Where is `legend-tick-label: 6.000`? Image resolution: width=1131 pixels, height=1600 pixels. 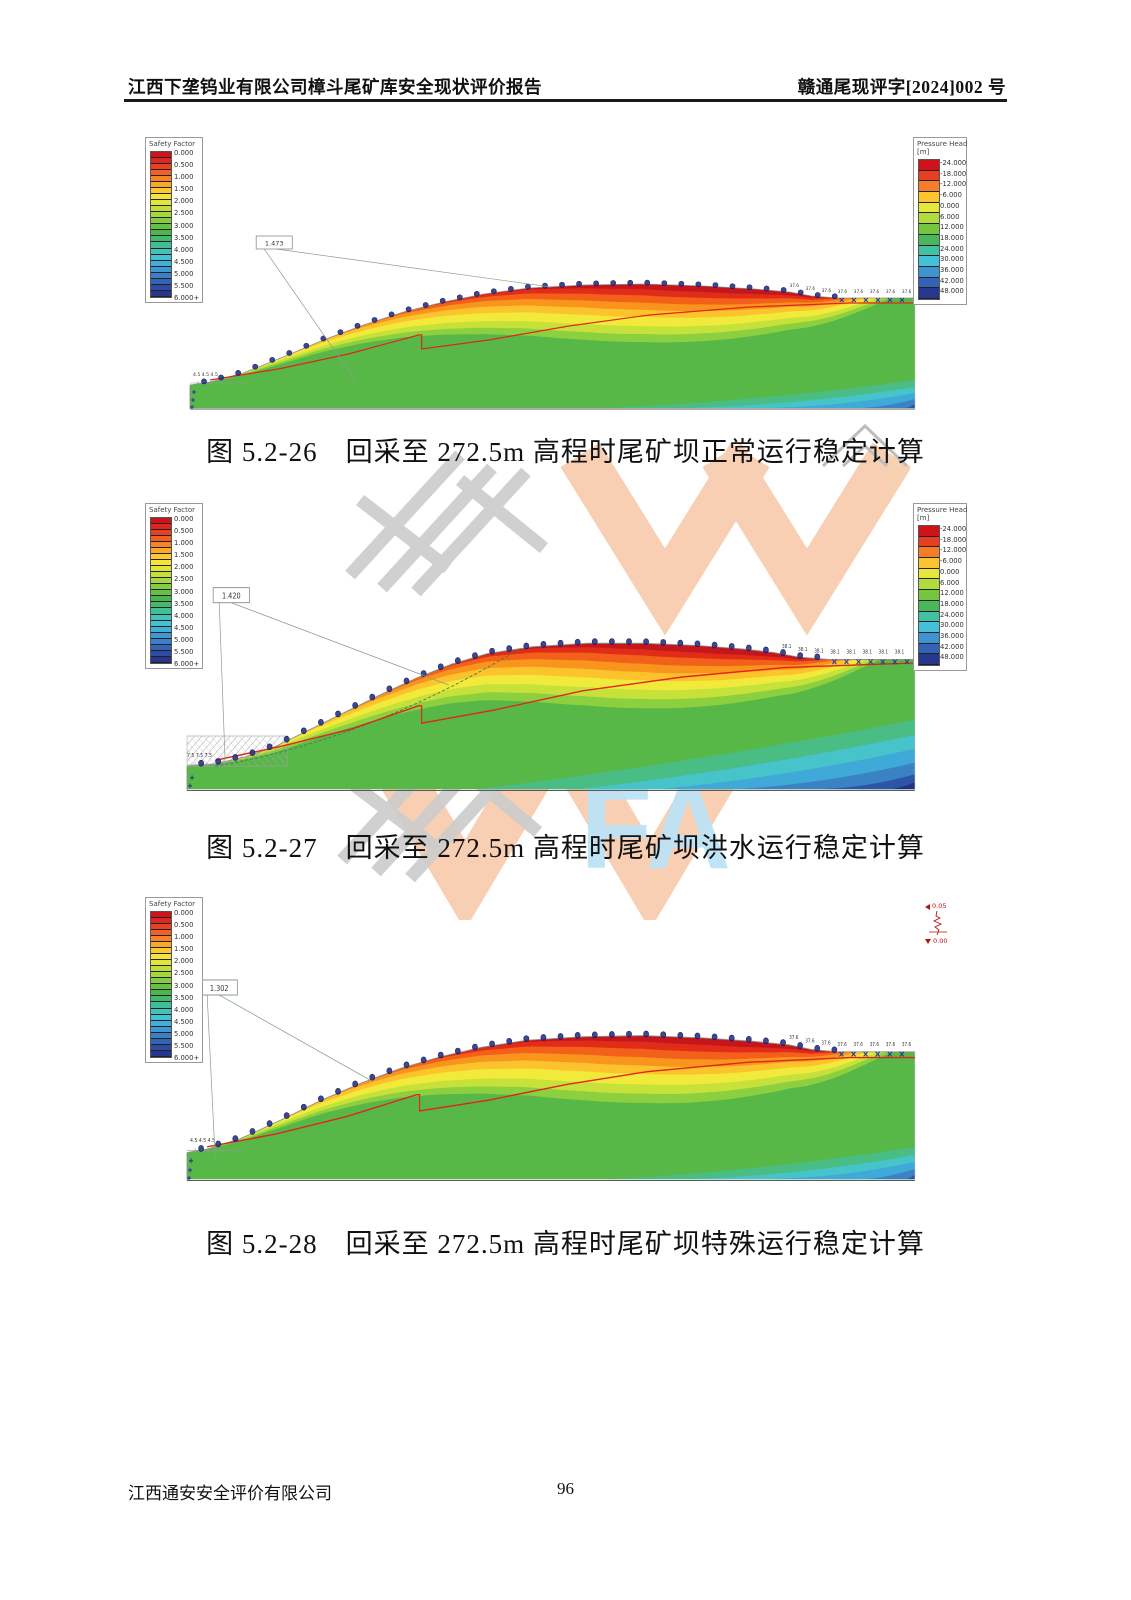
legend-tick-label: 6.000 is located at coordinates (950, 216).